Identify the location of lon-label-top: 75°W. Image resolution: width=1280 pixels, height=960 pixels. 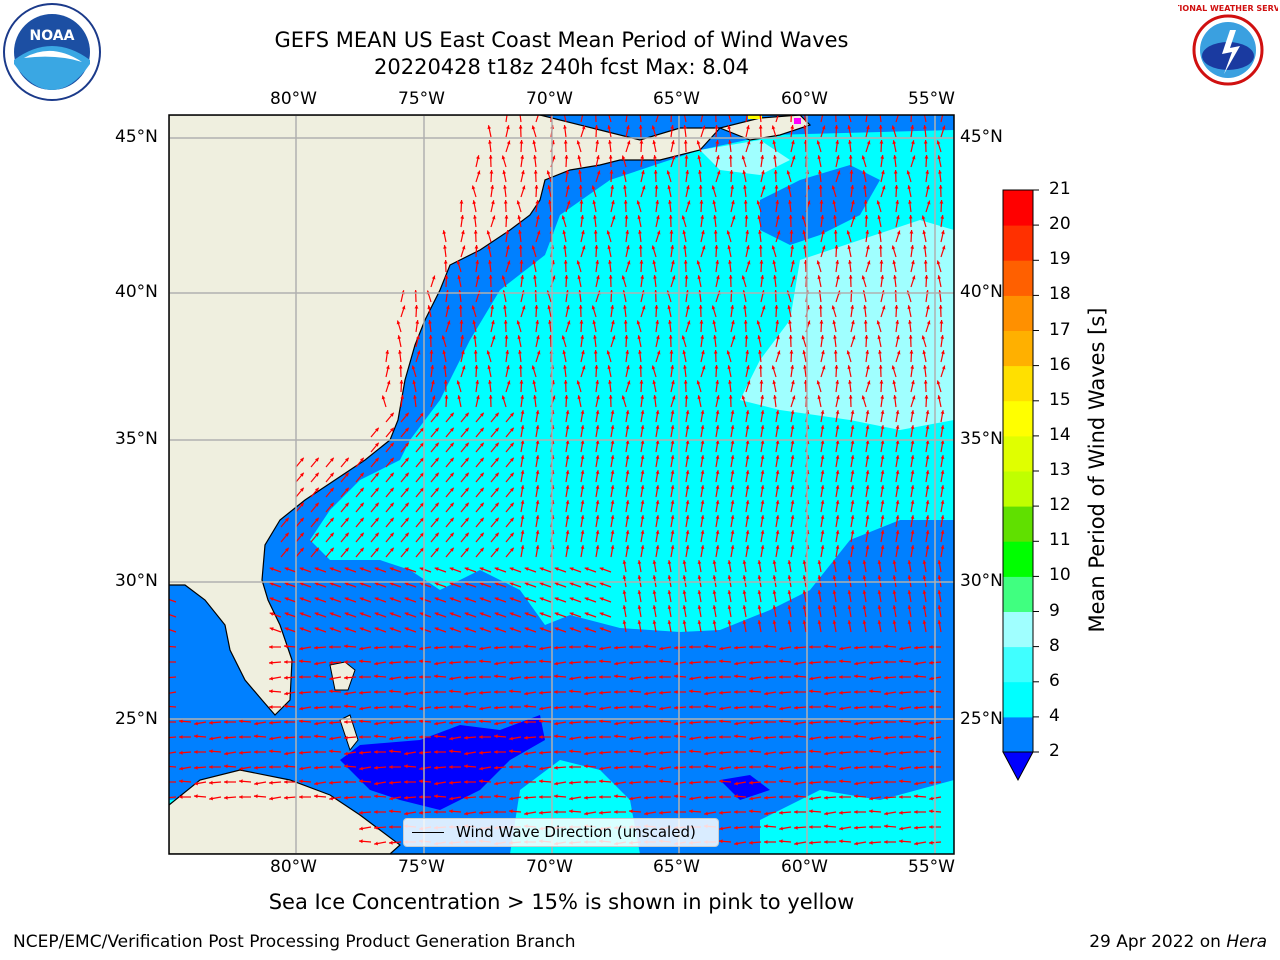
(421, 99).